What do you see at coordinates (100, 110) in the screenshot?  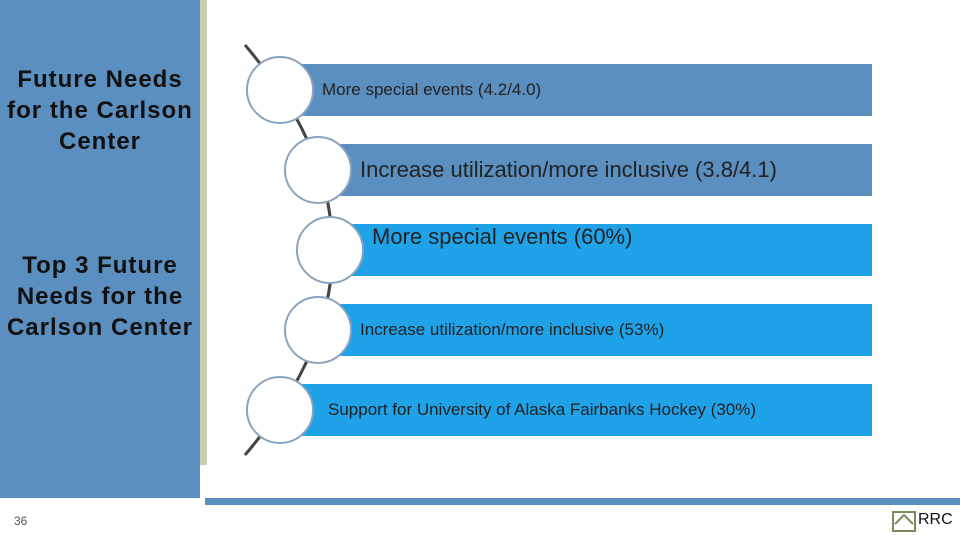 I see `heading: Future Needs for the Carlson Center` at bounding box center [100, 110].